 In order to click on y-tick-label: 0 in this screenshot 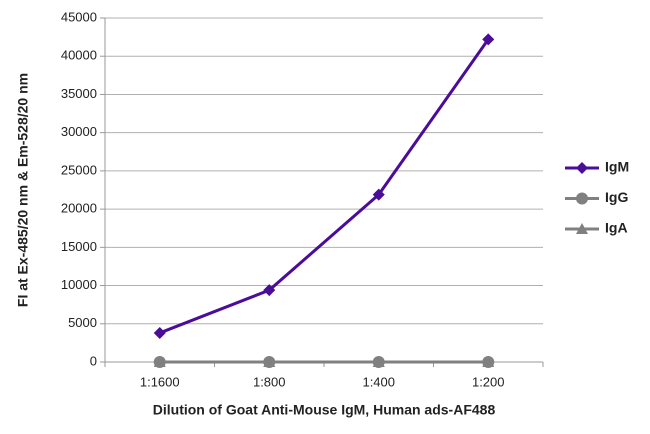, I will do `click(93, 360)`.